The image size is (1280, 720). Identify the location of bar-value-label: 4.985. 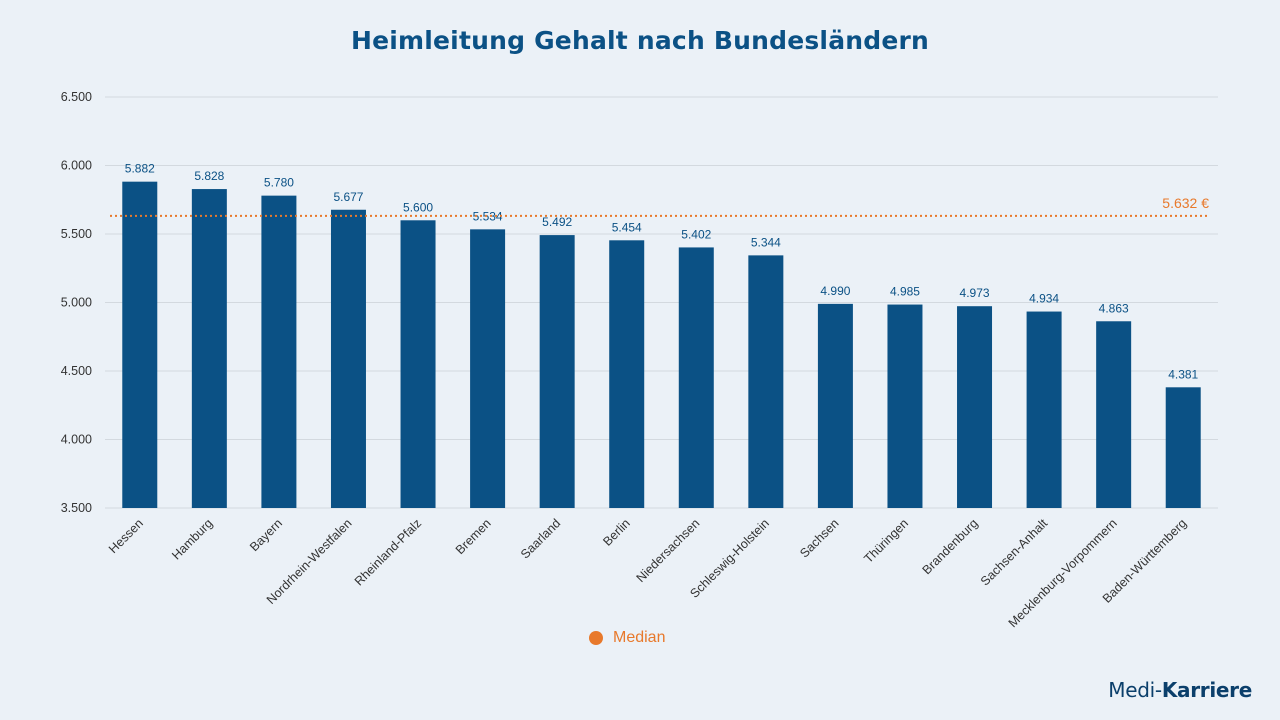
(905, 292).